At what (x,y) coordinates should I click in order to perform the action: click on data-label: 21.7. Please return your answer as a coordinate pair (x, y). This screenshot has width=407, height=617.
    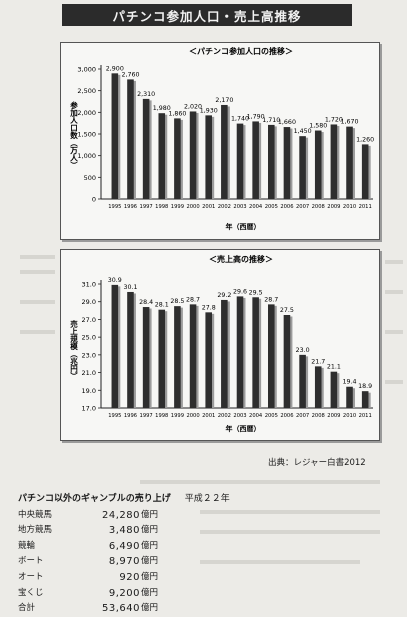
    Looking at the image, I should click on (318, 361).